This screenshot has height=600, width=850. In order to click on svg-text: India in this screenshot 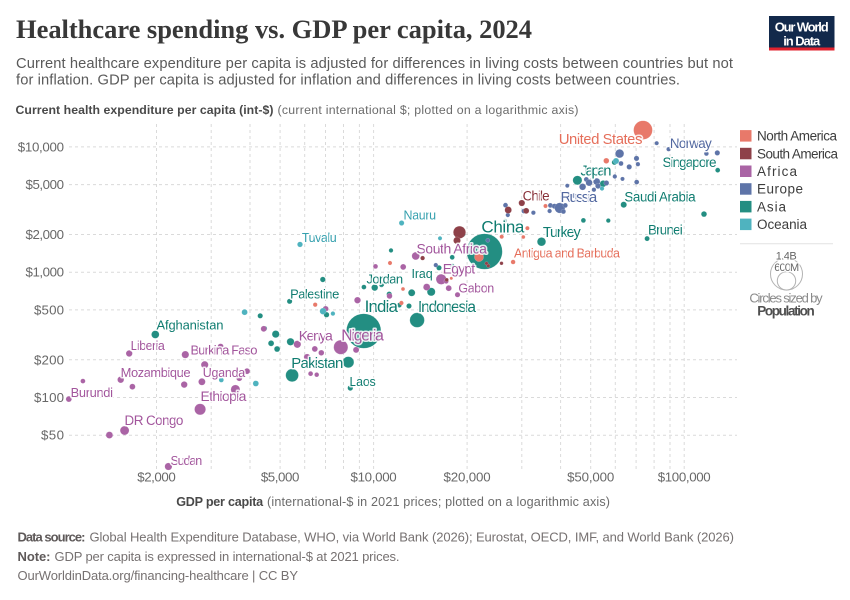, I will do `click(382, 306)`.